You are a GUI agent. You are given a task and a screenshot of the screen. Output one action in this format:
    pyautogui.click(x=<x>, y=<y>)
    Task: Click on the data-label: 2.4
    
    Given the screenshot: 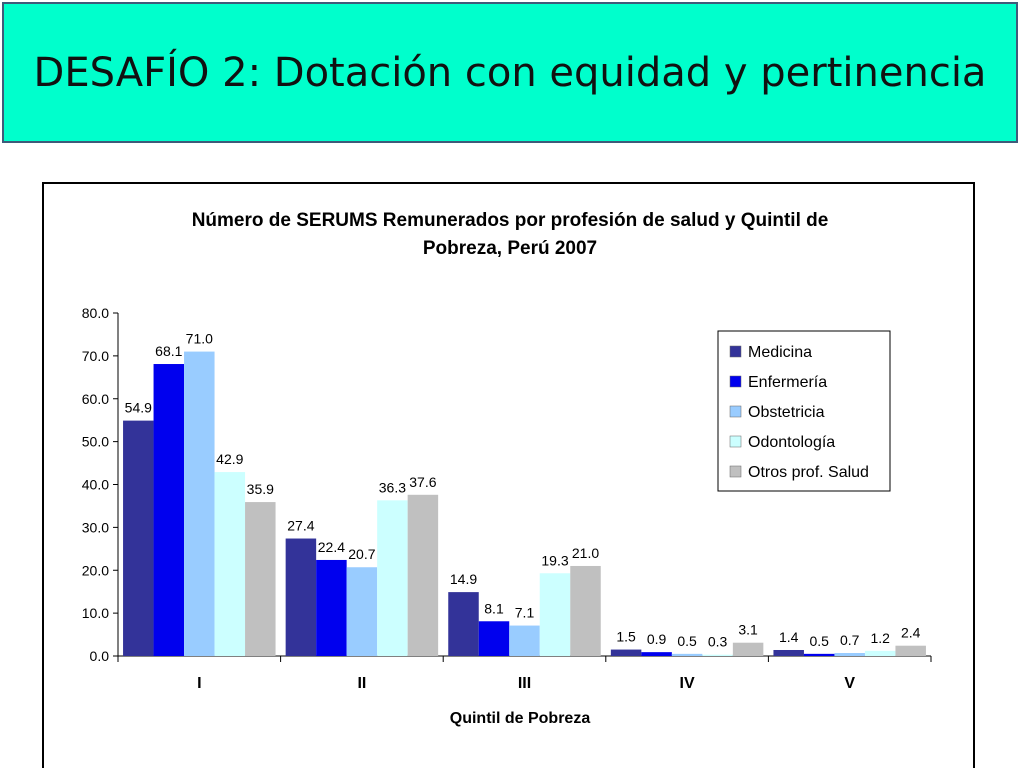 What is the action you would take?
    pyautogui.click(x=911, y=633)
    